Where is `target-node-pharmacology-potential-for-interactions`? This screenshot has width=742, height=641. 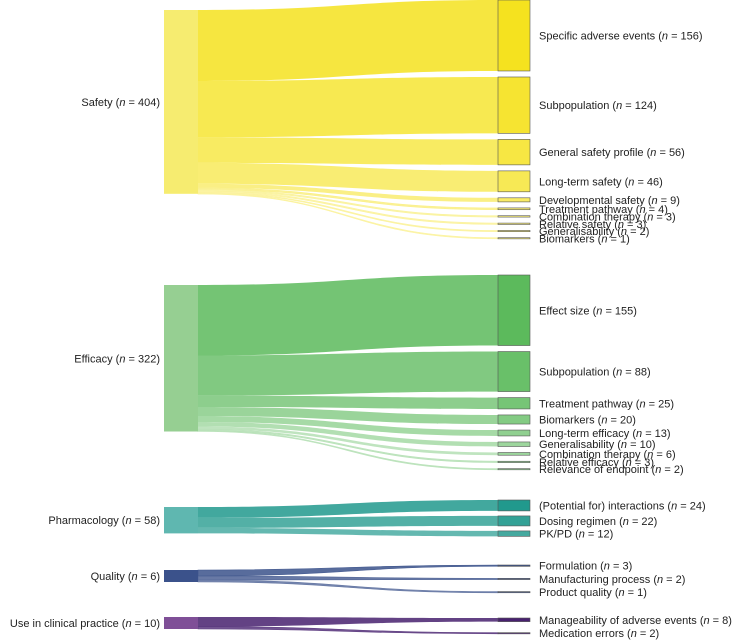 target-node-pharmacology-potential-for-interactions is located at coordinates (514, 505).